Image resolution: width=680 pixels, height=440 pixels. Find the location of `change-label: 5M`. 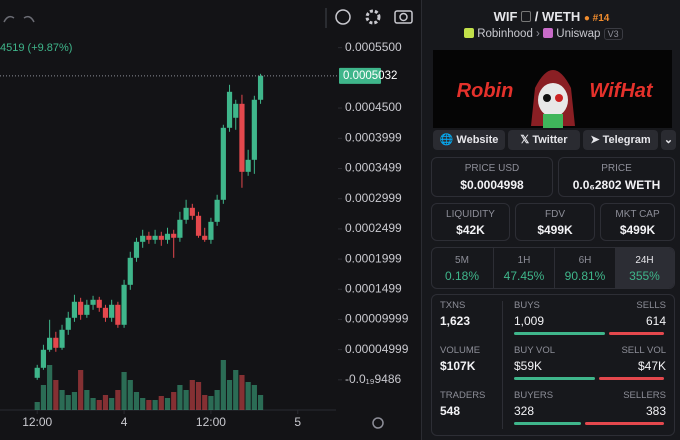

change-label: 5M is located at coordinates (462, 260).